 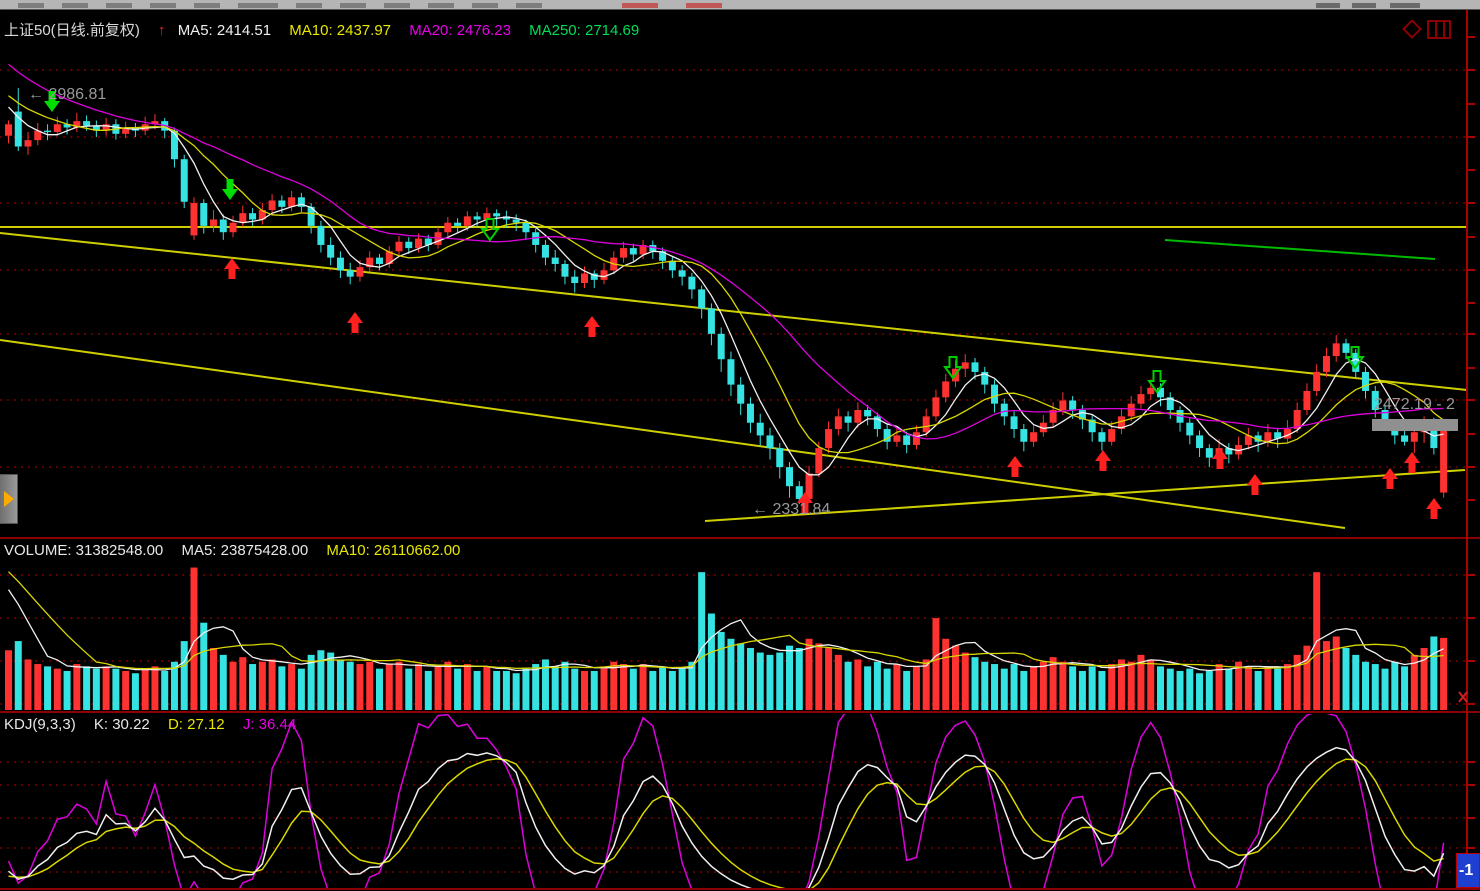 What do you see at coordinates (1300, 249) in the screenshot?
I see `ma250-segment` at bounding box center [1300, 249].